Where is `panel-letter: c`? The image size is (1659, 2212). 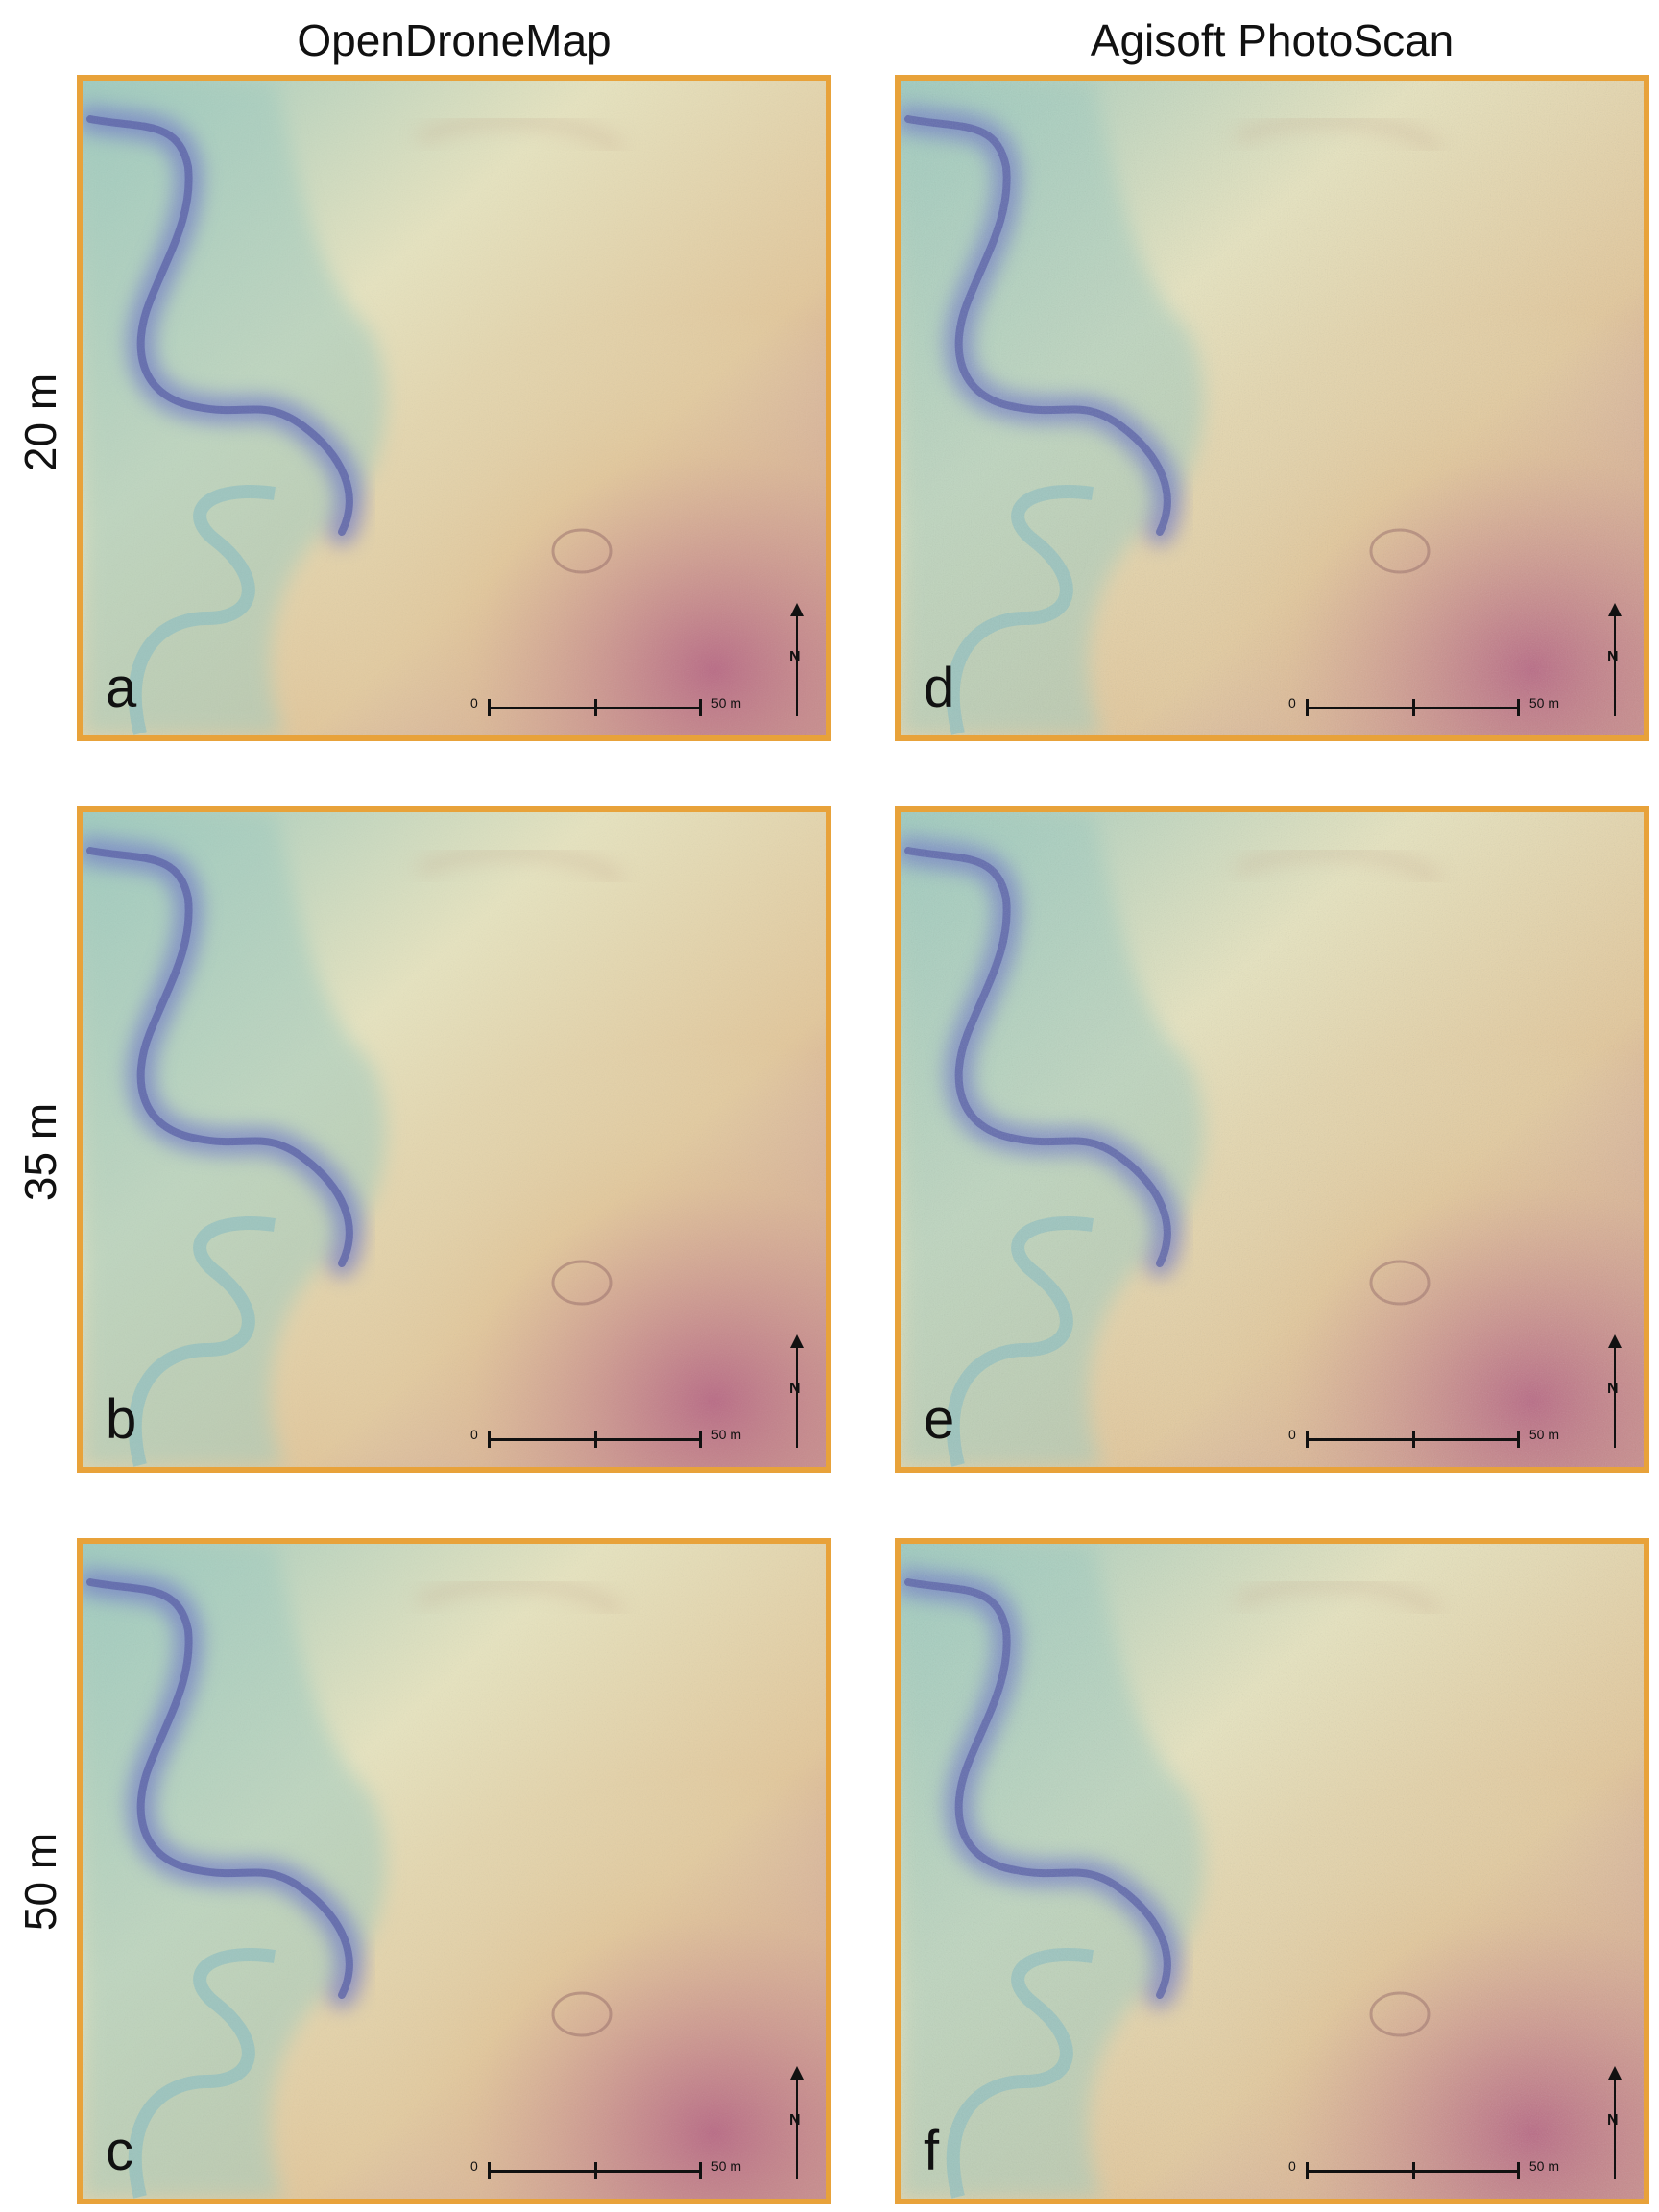
panel-letter: c is located at coordinates (120, 2151).